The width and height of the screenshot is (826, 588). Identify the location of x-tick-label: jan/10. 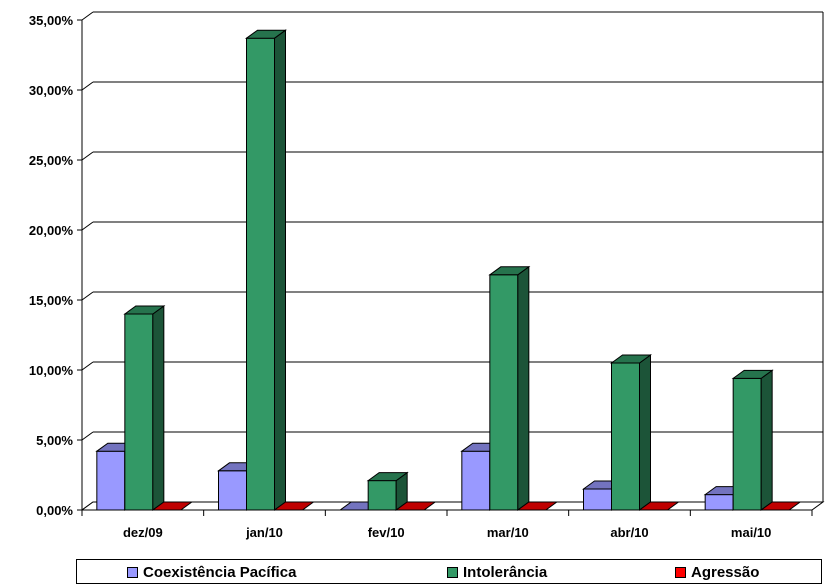
(264, 532).